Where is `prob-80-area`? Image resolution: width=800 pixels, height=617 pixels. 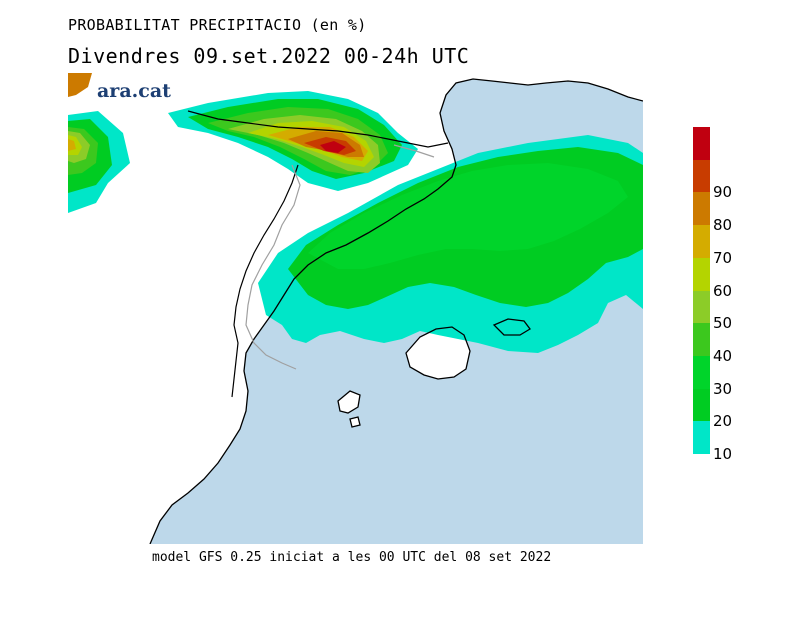 prob-80-area is located at coordinates (80, 85).